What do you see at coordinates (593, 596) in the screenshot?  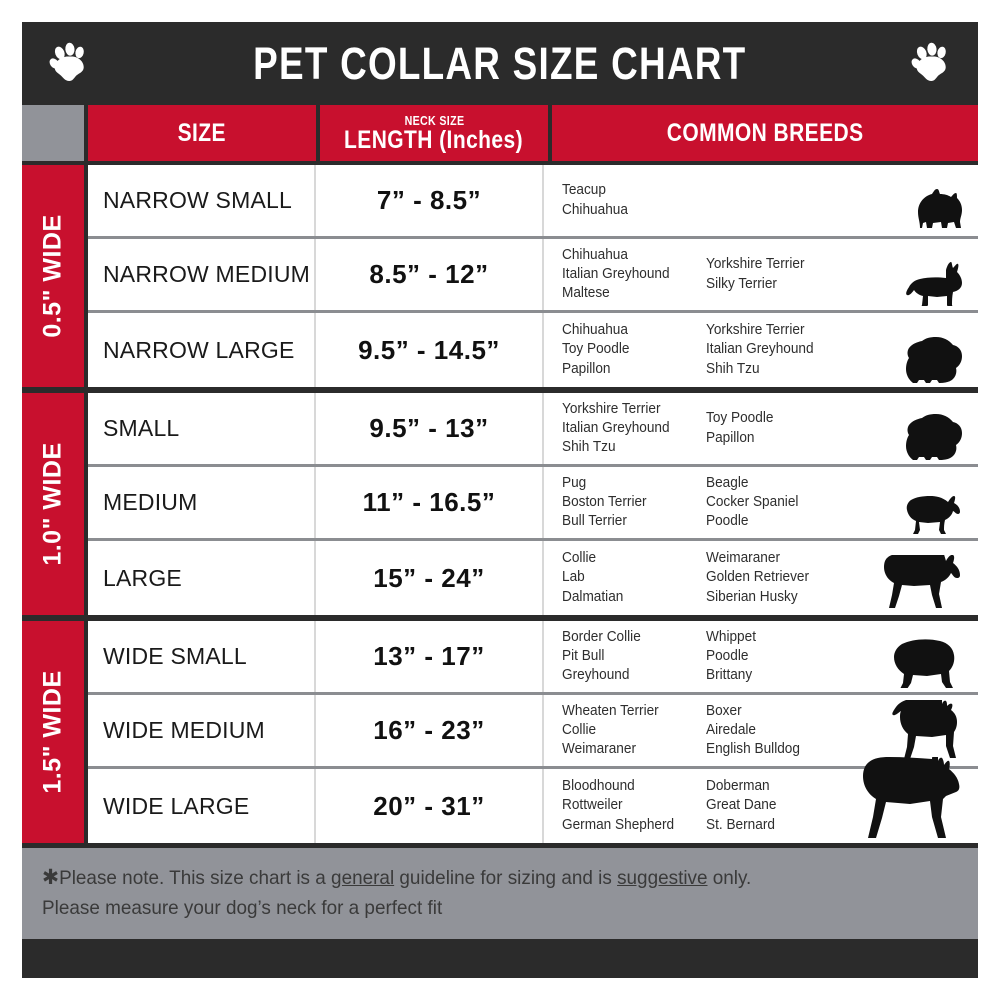 I see `breed-item: Dalmatian` at bounding box center [593, 596].